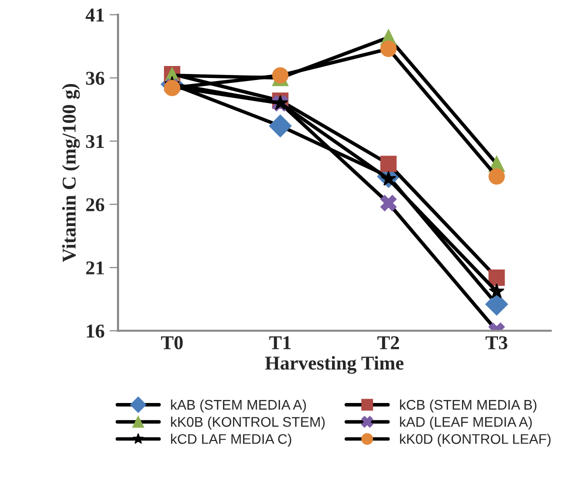  I want to click on legend-label: kAB (STEM MEDIA A), so click(238, 406).